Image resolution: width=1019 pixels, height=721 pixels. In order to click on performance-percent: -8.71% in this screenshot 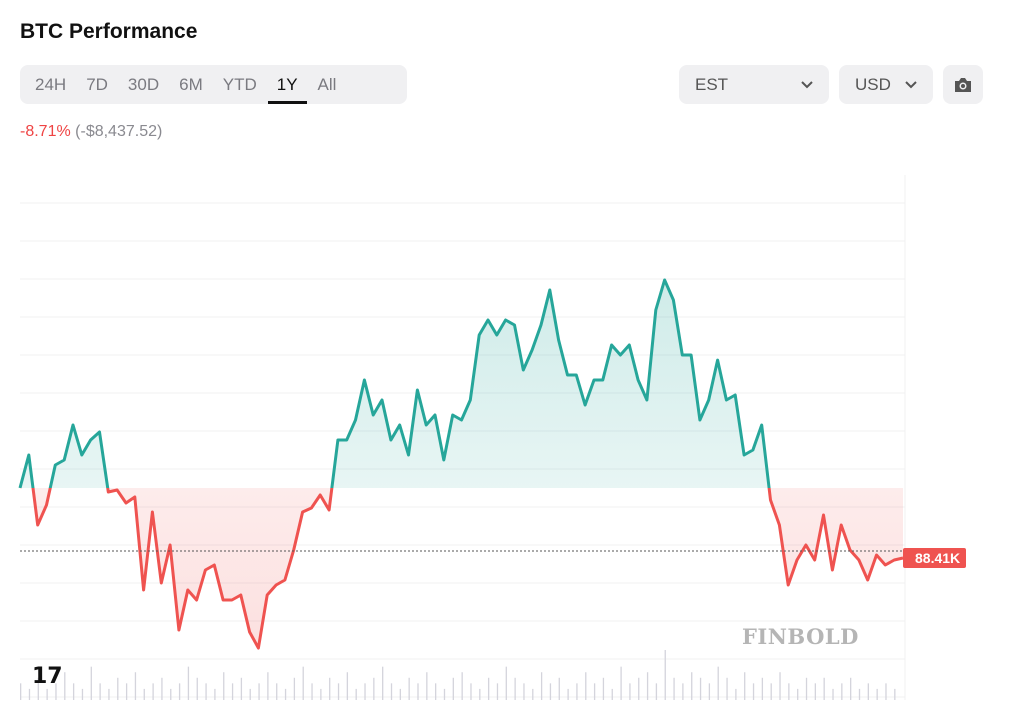, I will do `click(45, 131)`.